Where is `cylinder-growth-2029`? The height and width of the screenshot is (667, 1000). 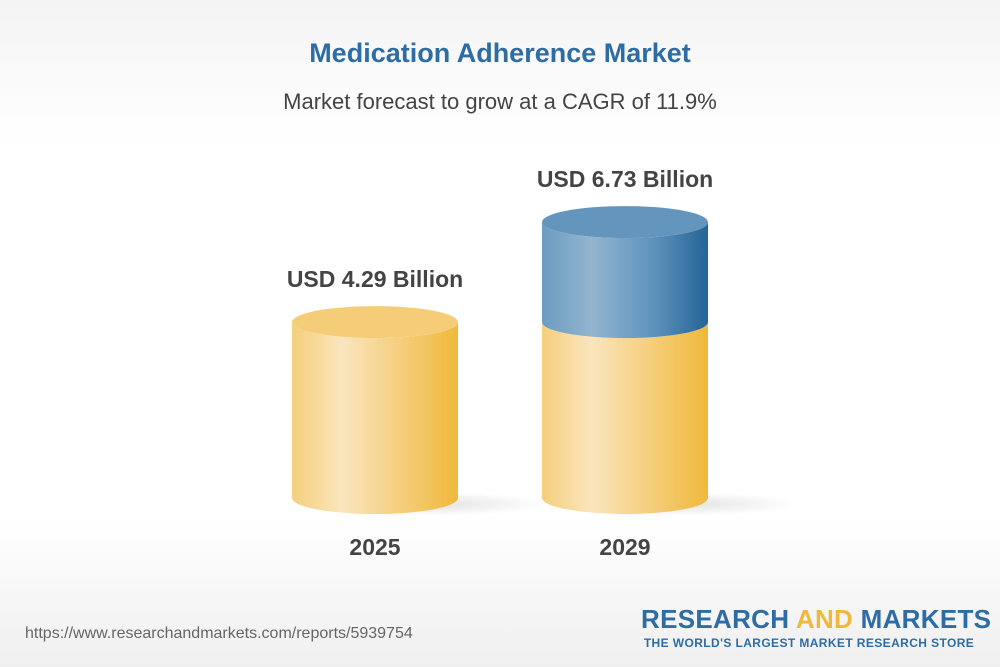
cylinder-growth-2029 is located at coordinates (625, 280).